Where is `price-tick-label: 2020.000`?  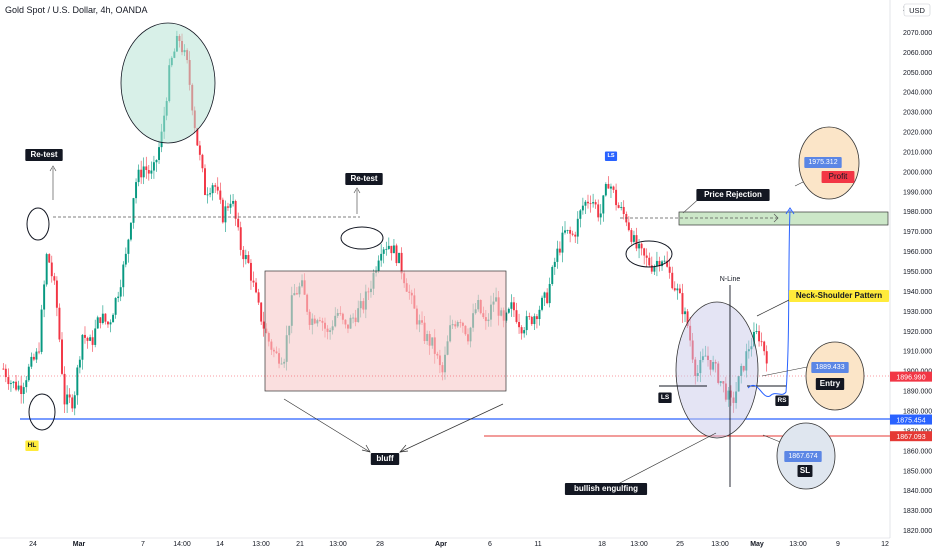 price-tick-label: 2020.000 is located at coordinates (917, 133).